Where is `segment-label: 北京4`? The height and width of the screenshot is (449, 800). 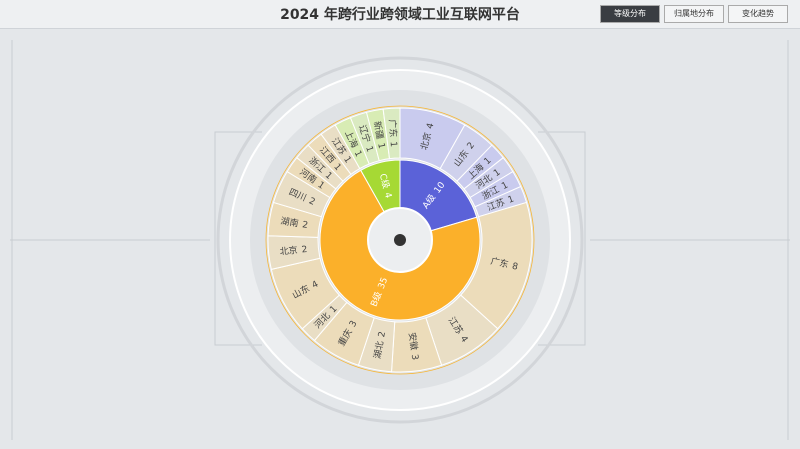
segment-label: 北京4 is located at coordinates (426, 136).